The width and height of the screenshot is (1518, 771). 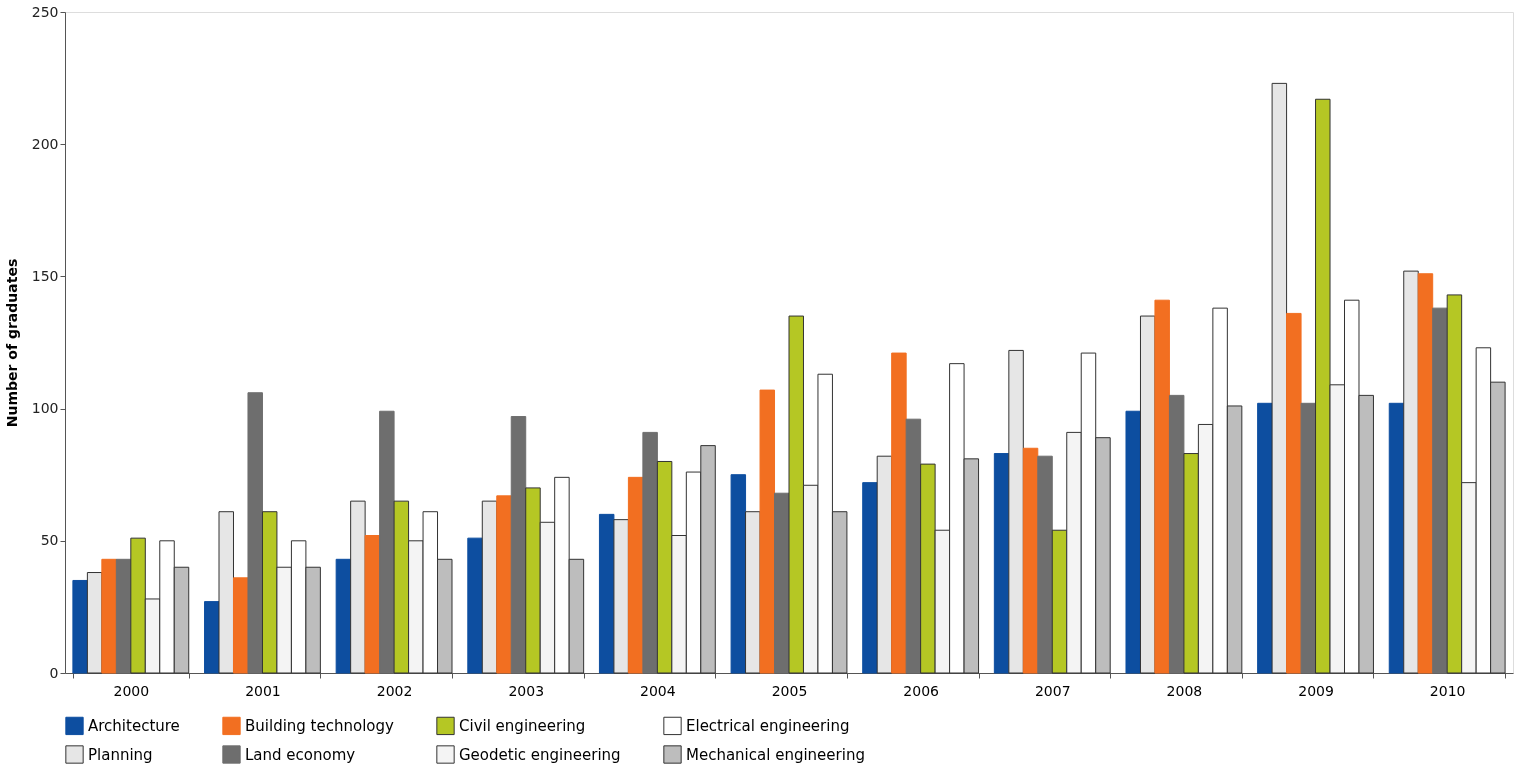 I want to click on y-axis-title: Number of graduates, so click(x=11, y=343).